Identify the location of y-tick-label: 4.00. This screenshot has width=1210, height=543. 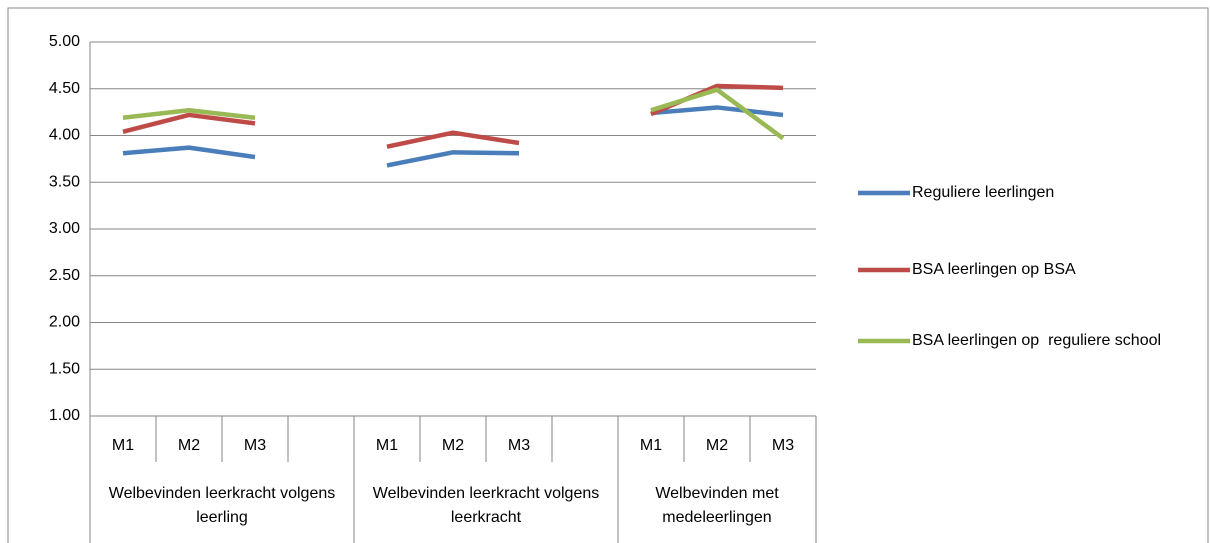
(64, 135).